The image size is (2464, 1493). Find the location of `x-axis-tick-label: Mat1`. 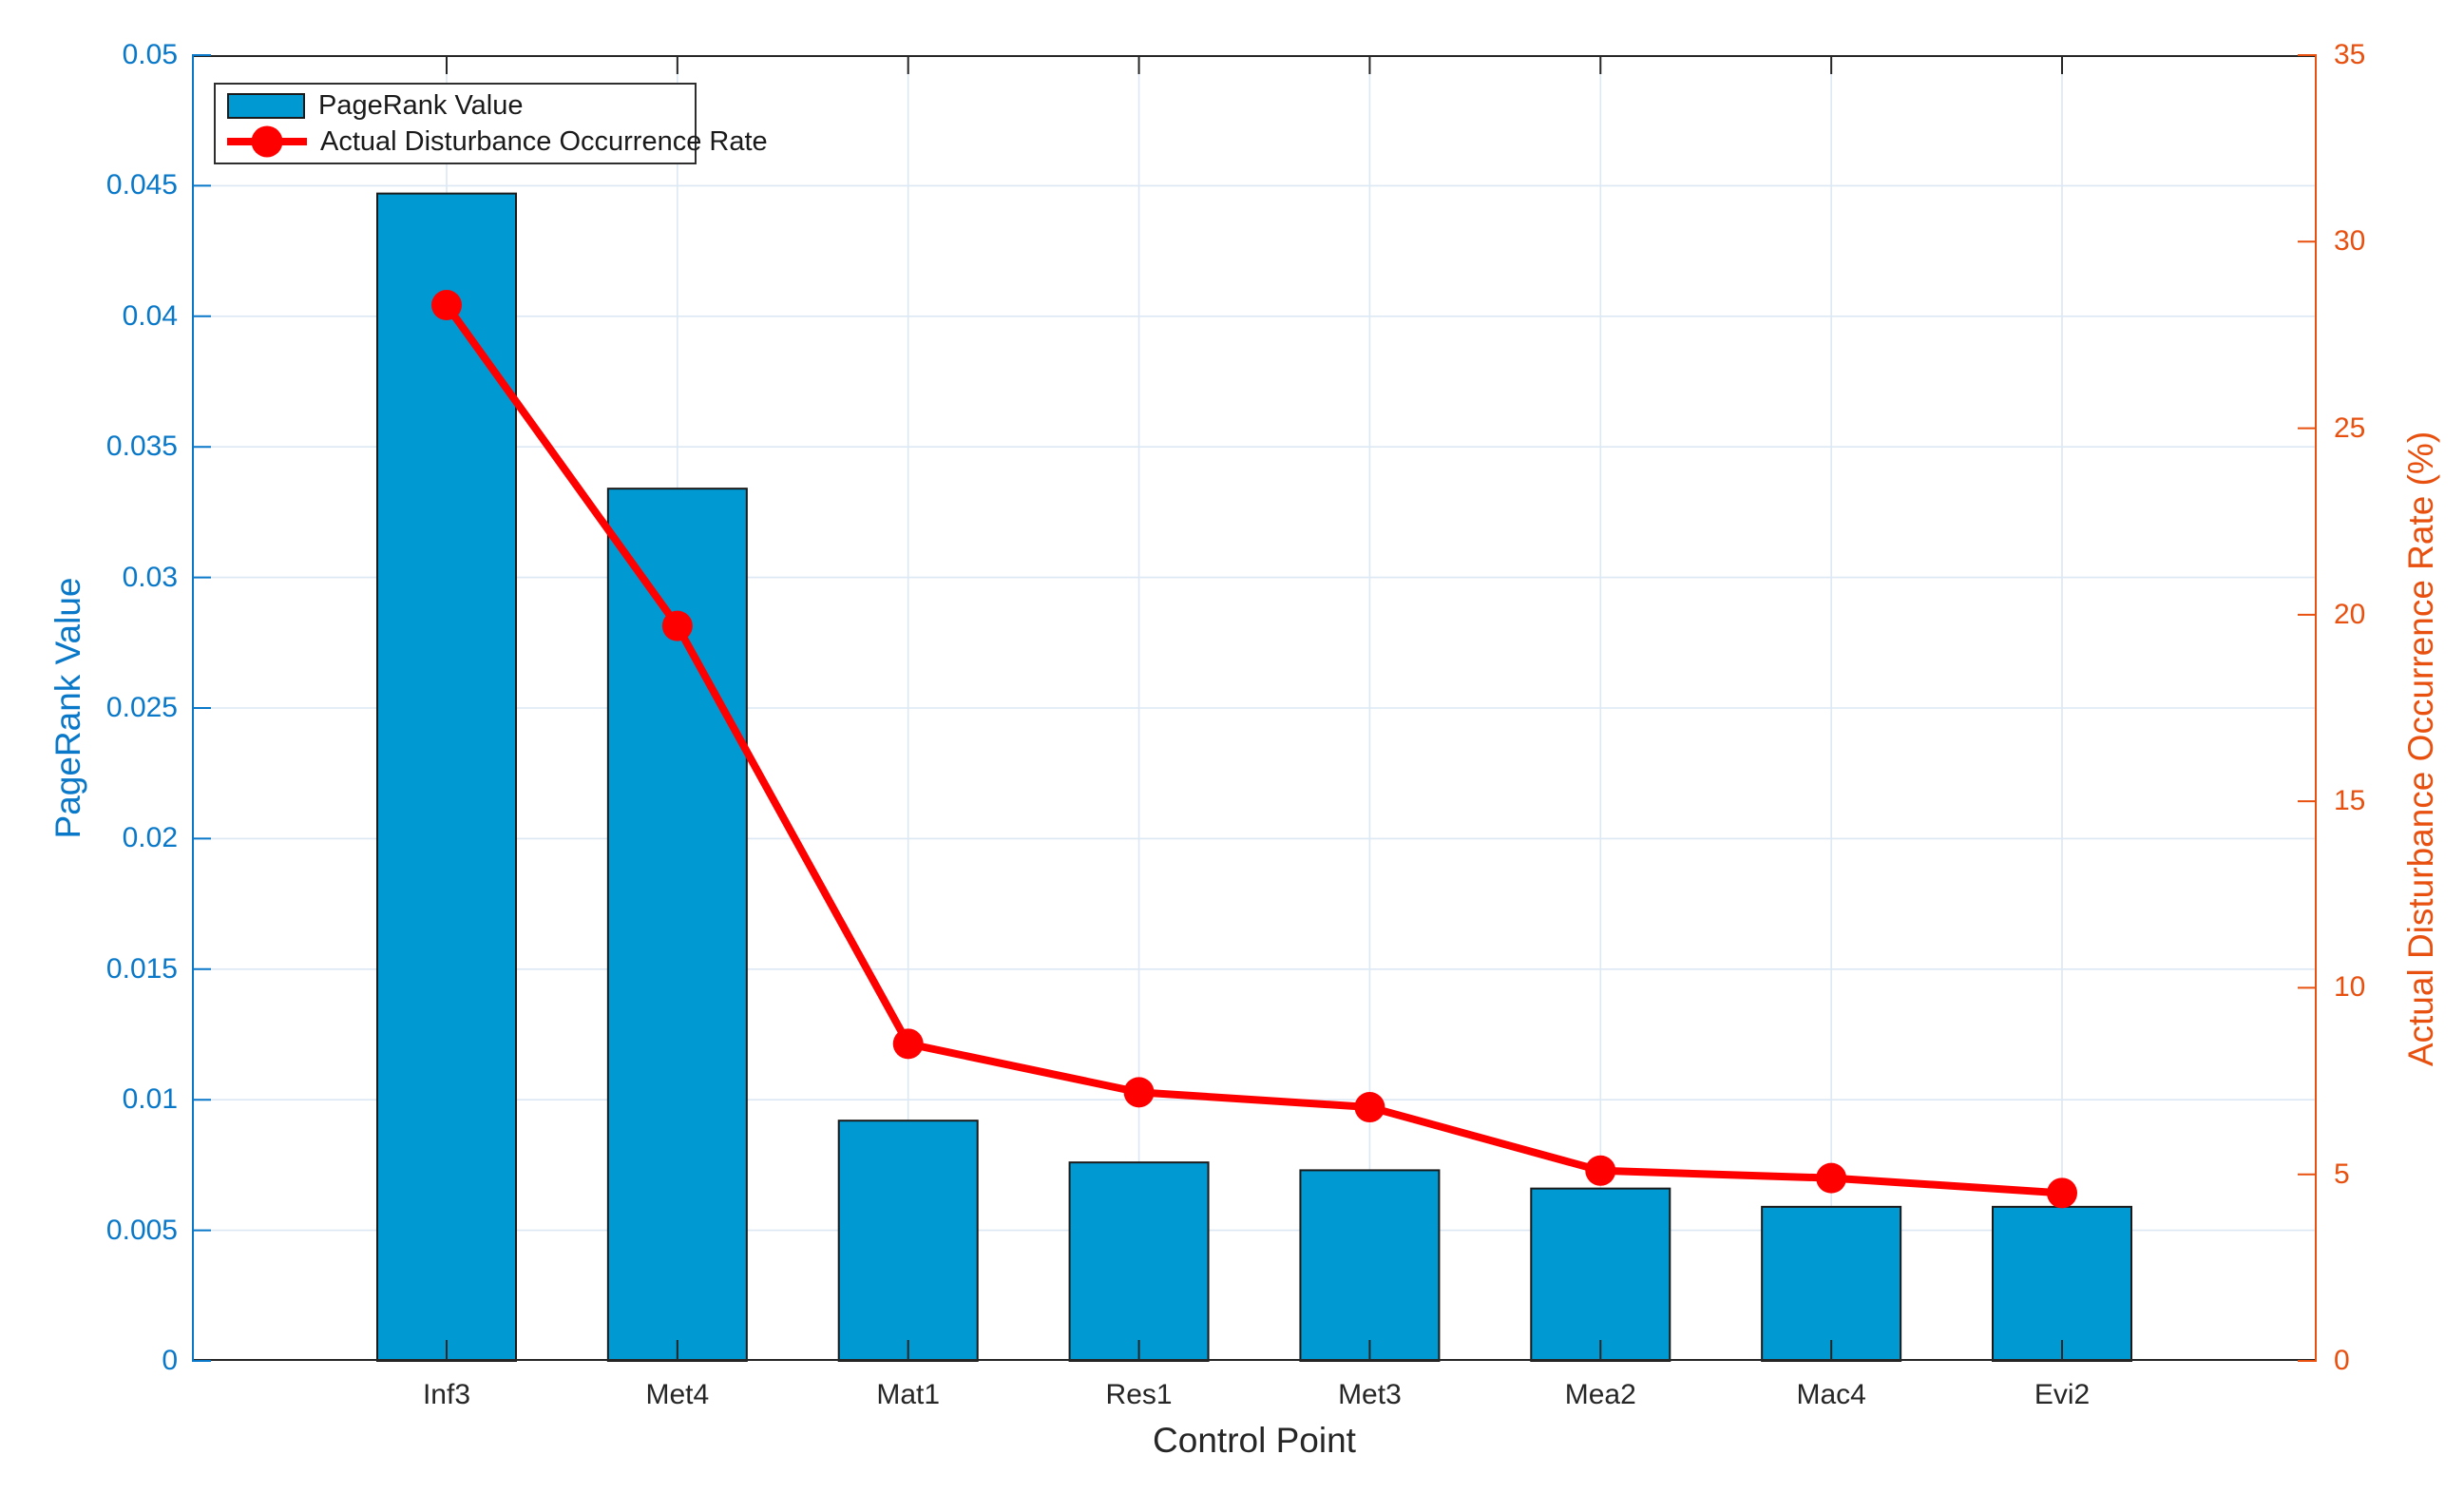

x-axis-tick-label: Mat1 is located at coordinates (908, 1394).